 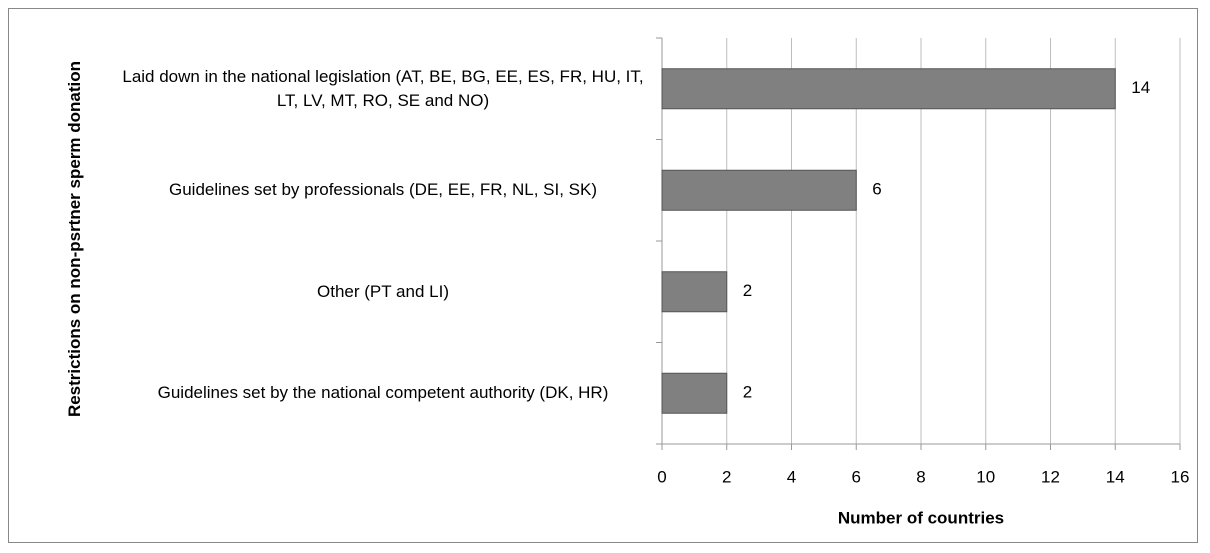 I want to click on y-tick-label: Other (PT and LI), so click(x=383, y=291).